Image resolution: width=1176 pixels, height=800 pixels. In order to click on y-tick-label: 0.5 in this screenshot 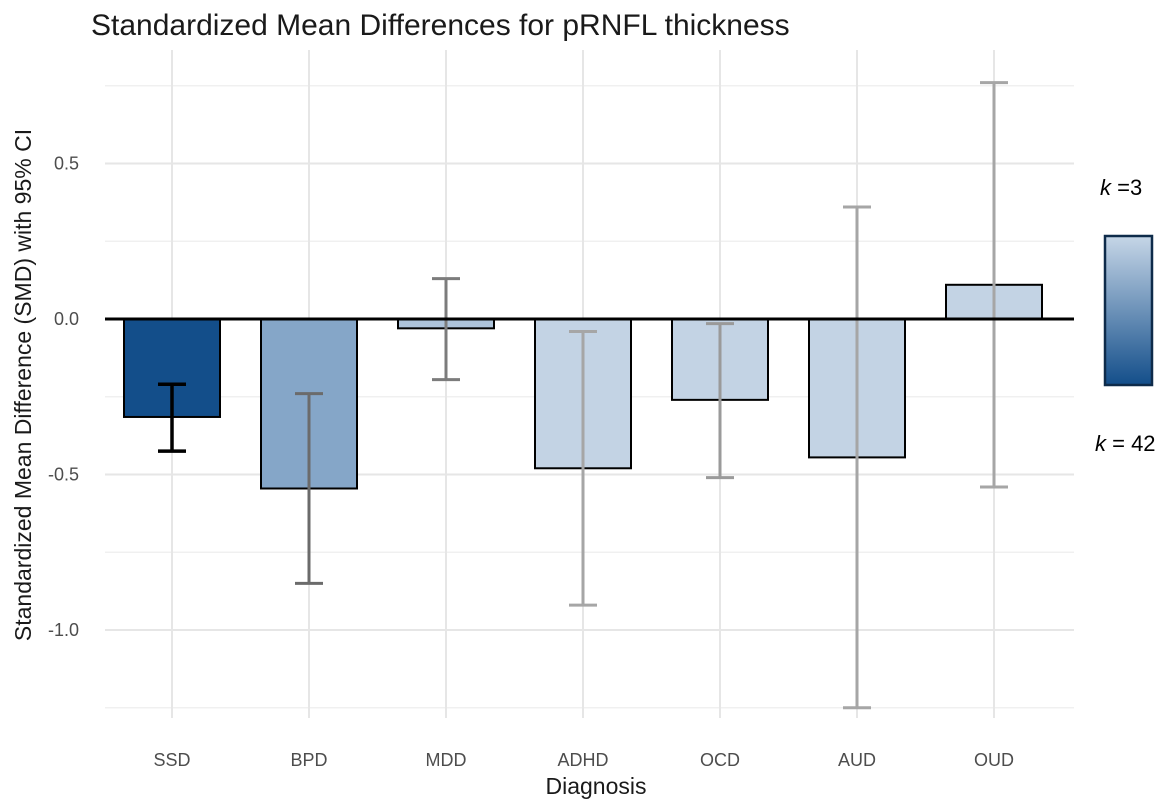, I will do `click(66, 164)`.